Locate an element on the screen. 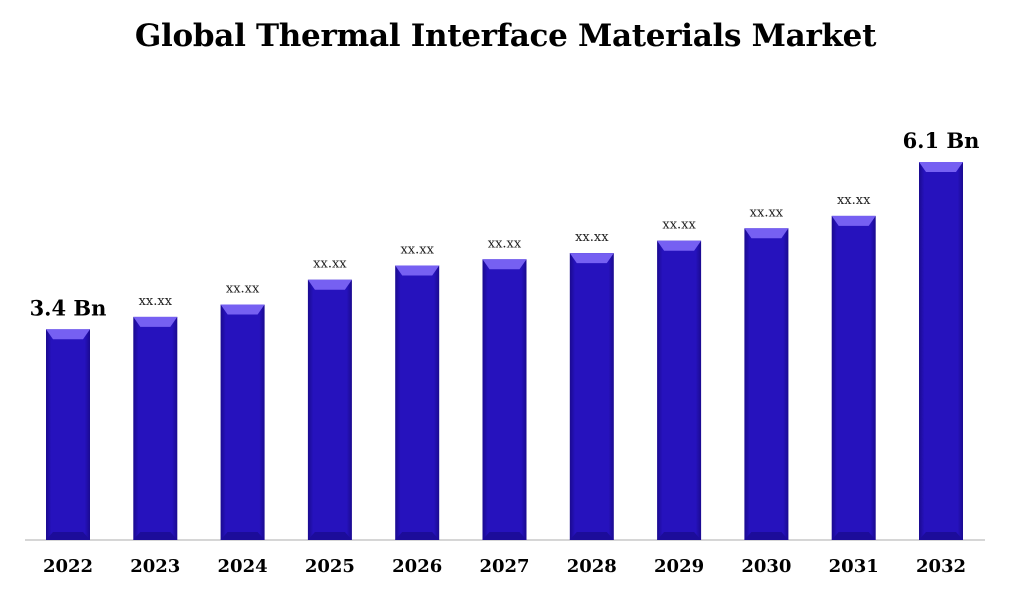 The width and height of the screenshot is (1011, 602). x-tick-label-2023: 2023 is located at coordinates (155, 566).